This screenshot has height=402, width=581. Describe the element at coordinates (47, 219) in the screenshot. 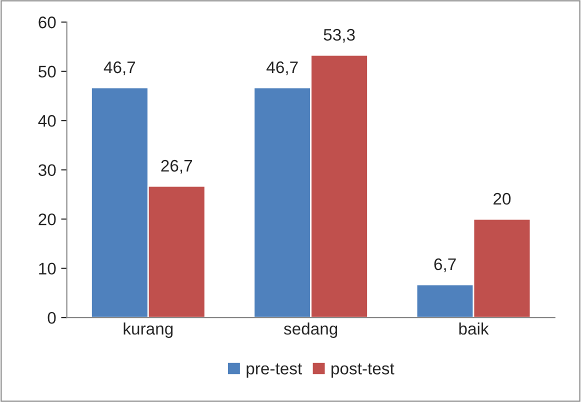

I see `y-tick-label: 20` at that location.